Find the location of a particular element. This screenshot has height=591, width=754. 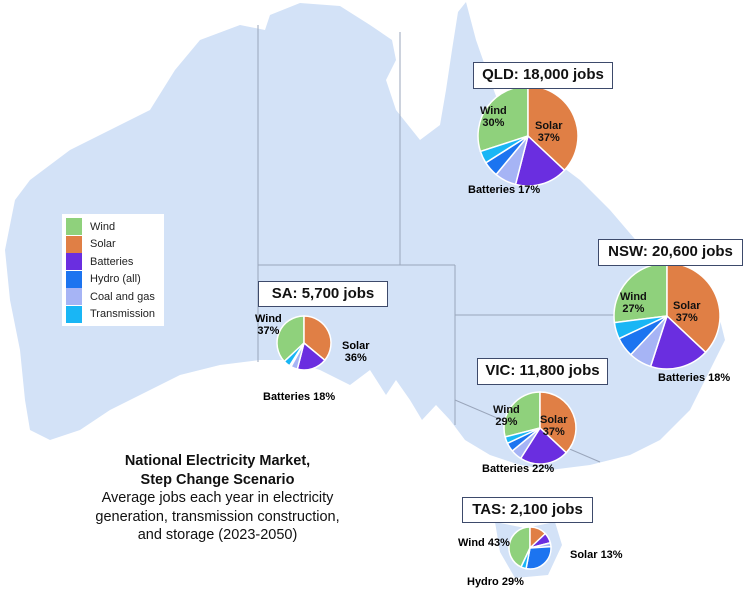

tas-slice-label: Wind 43% is located at coordinates (484, 543).